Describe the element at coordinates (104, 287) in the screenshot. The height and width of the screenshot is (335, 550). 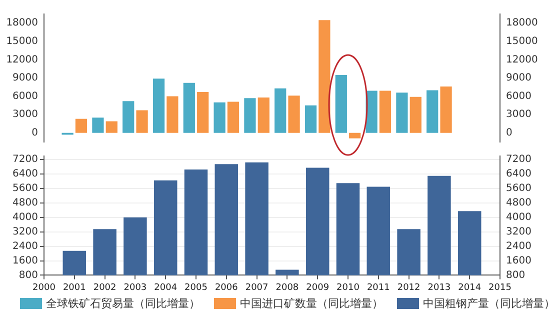
I see `x-tick-label: 2002` at that location.